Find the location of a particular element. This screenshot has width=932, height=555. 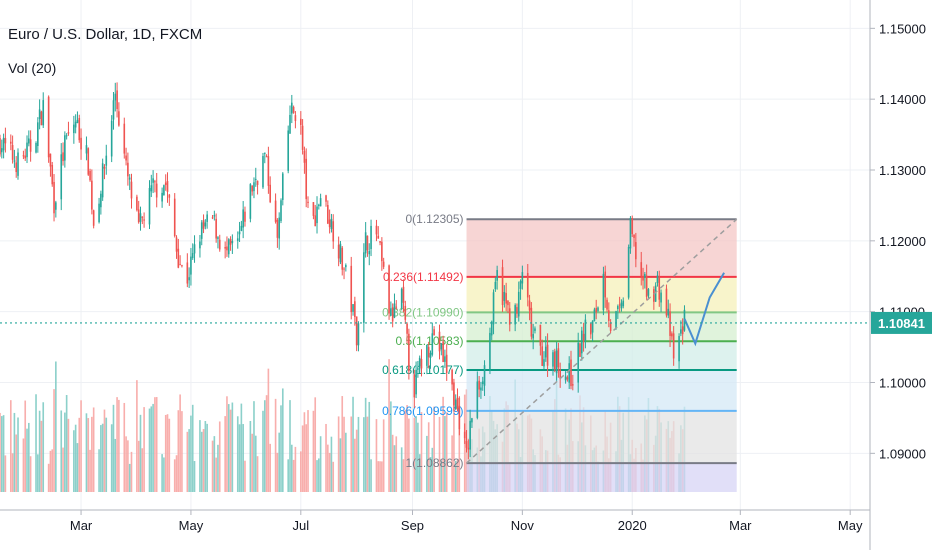

price-tick-label: 1.14000 is located at coordinates (902, 99).